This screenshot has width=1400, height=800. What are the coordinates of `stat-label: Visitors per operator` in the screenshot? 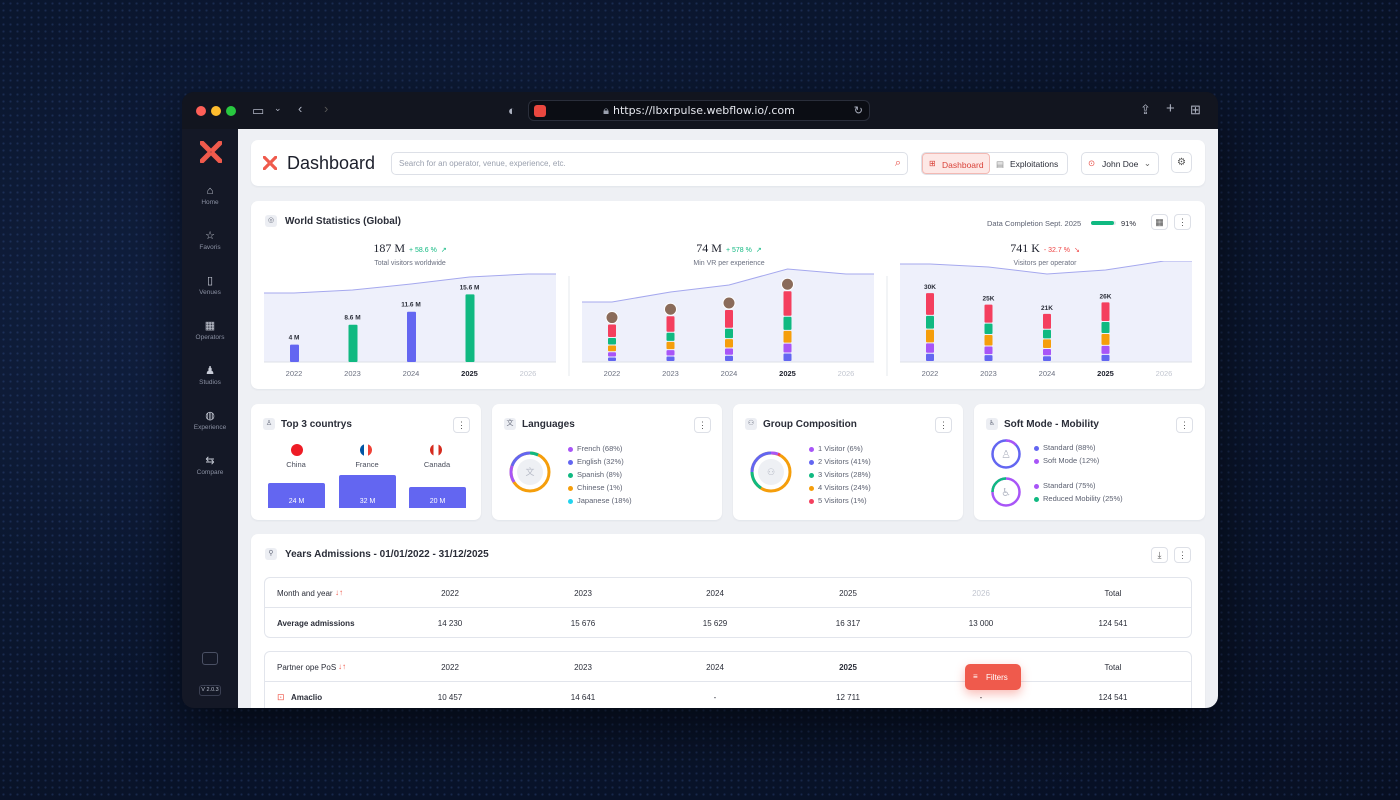 It's located at (1045, 263).